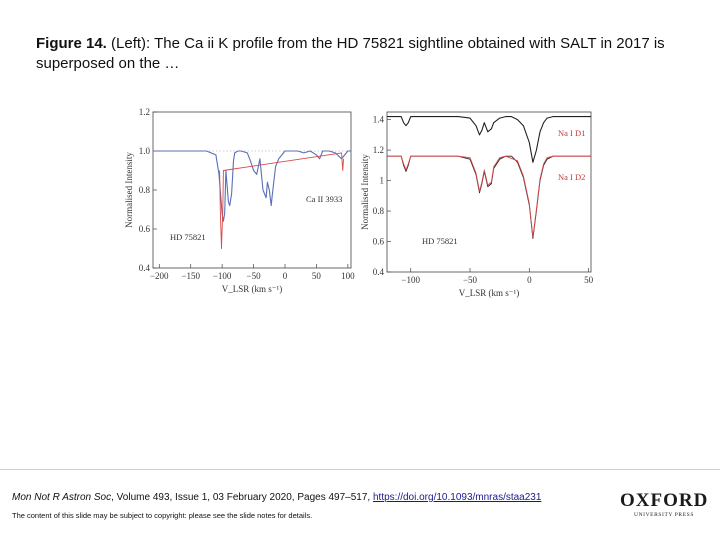 Image resolution: width=720 pixels, height=540 pixels. Describe the element at coordinates (285, 276) in the screenshot. I see `x-tick-label-4: 0` at that location.